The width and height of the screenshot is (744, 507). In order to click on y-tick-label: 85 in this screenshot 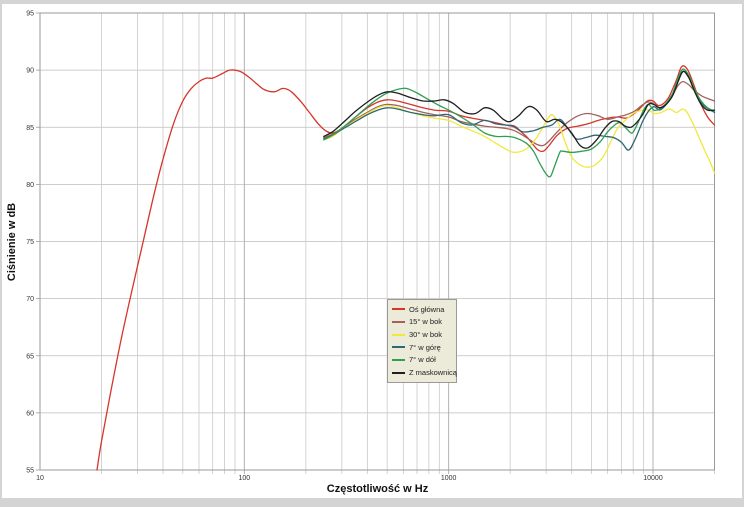, I will do `click(30, 128)`.